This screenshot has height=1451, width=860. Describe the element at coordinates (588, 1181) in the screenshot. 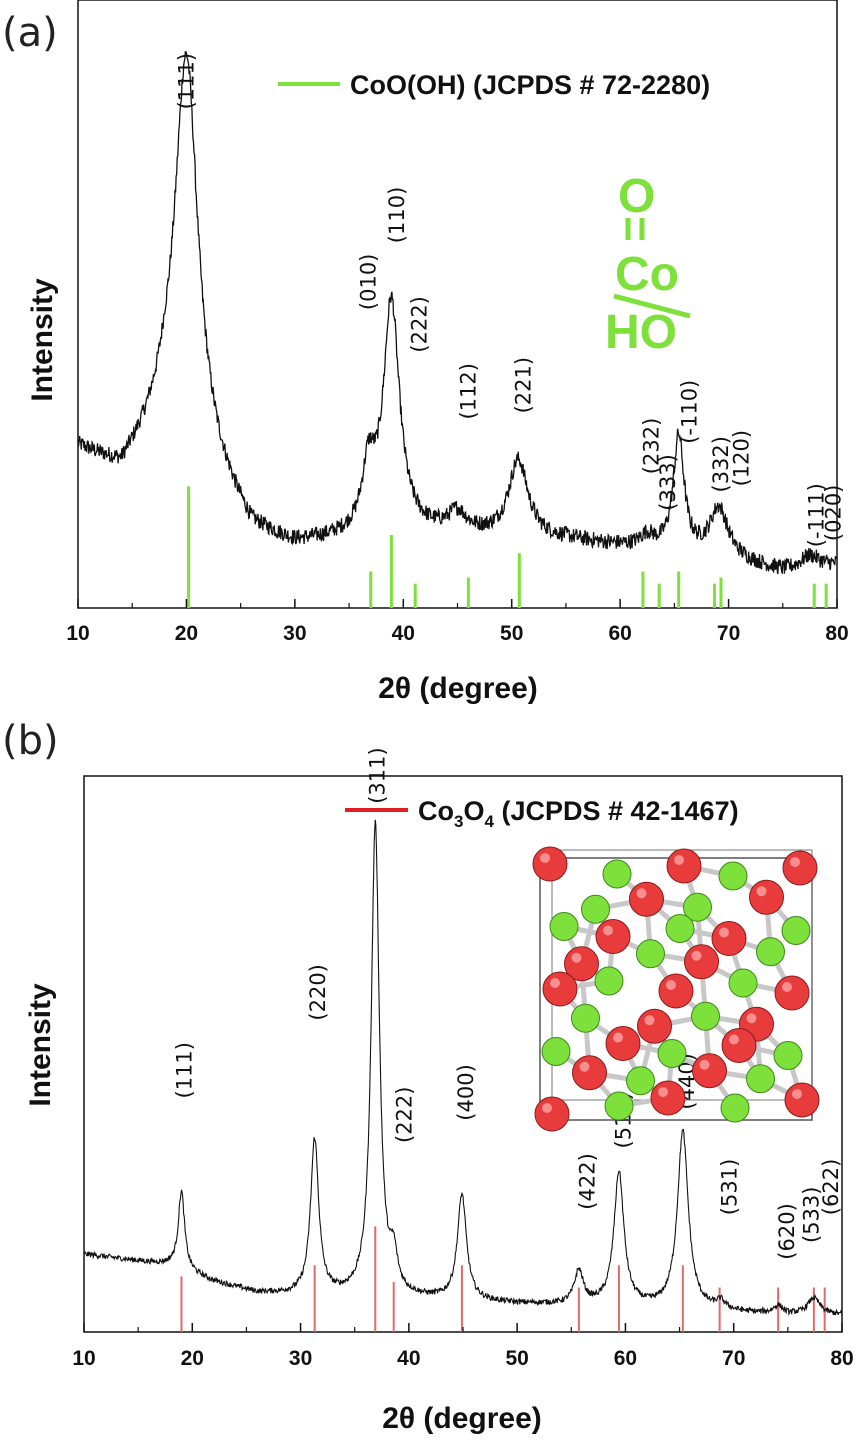

I see `panel-b-peak-label: (422)` at that location.